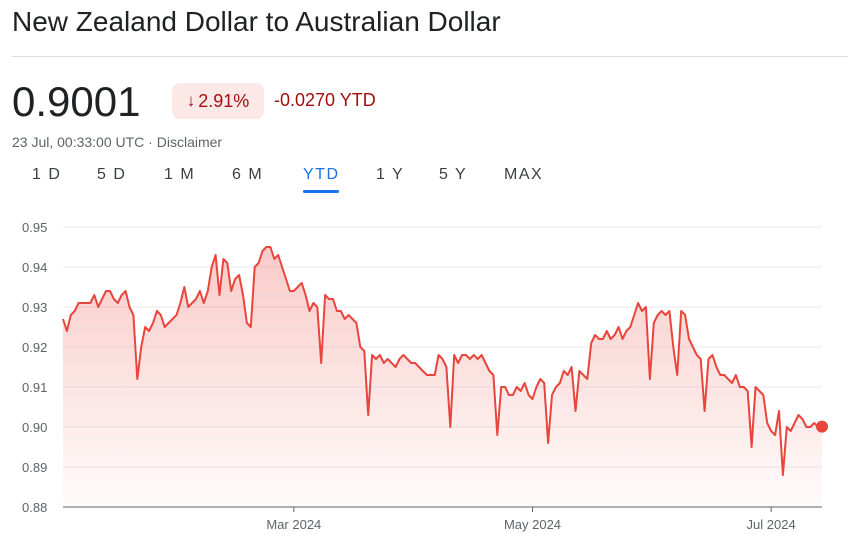 The image size is (848, 553). What do you see at coordinates (34, 227) in the screenshot?
I see `y-tick-label: 0.95` at bounding box center [34, 227].